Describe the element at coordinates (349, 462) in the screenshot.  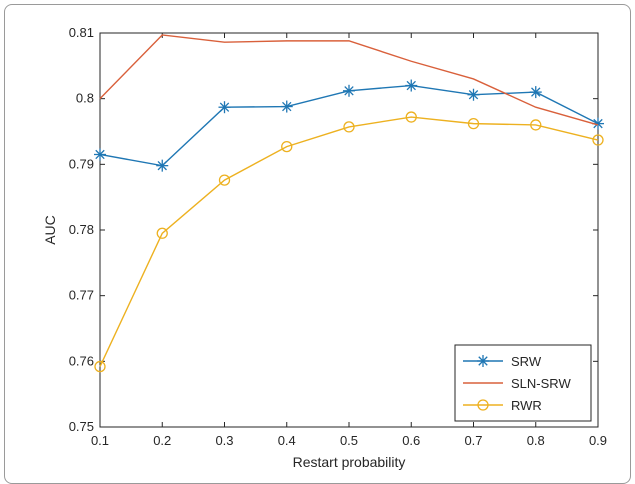
I see `x-axis-title: Restart probability` at that location.